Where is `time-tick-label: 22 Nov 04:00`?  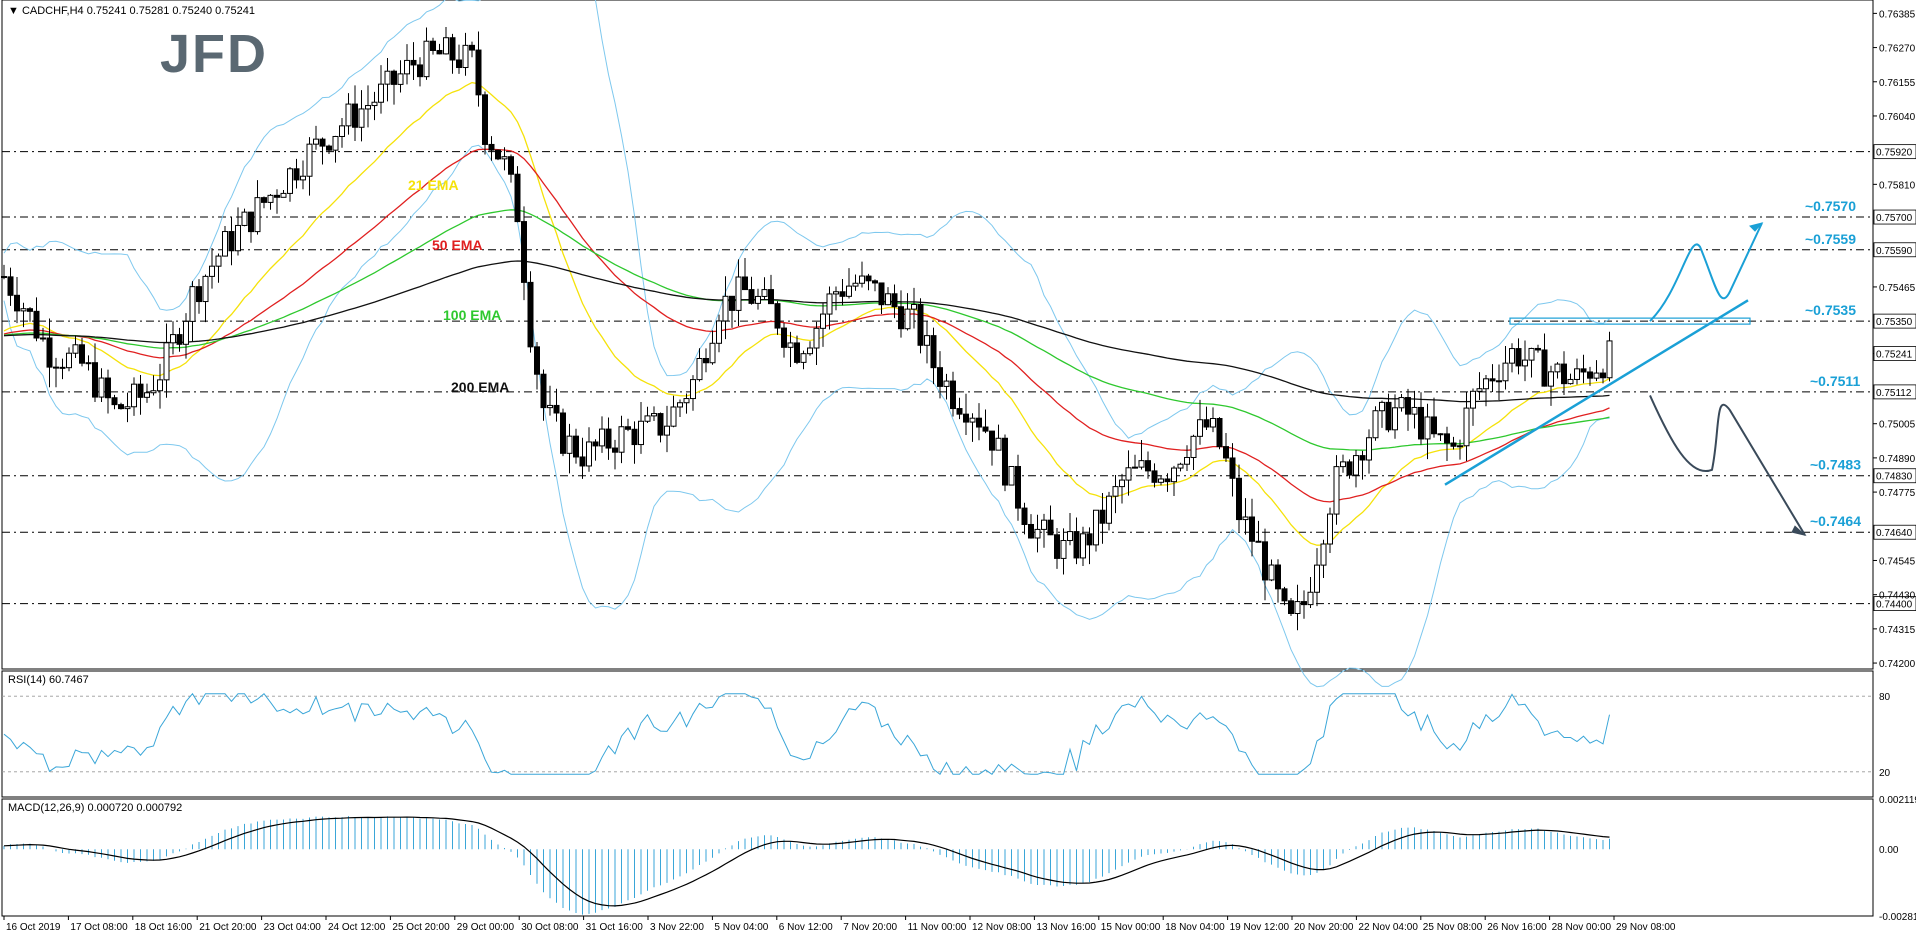 time-tick-label: 22 Nov 04:00 is located at coordinates (1388, 927).